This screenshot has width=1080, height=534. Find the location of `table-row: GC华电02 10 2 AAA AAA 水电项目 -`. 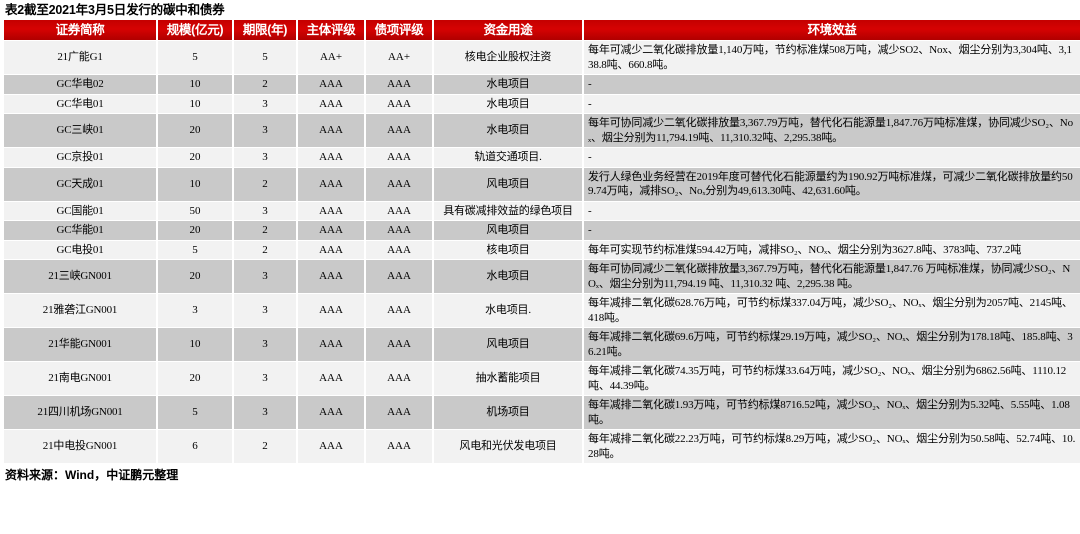

table-row: GC华电02 10 2 AAA AAA 水电项目 - is located at coordinates (542, 84).